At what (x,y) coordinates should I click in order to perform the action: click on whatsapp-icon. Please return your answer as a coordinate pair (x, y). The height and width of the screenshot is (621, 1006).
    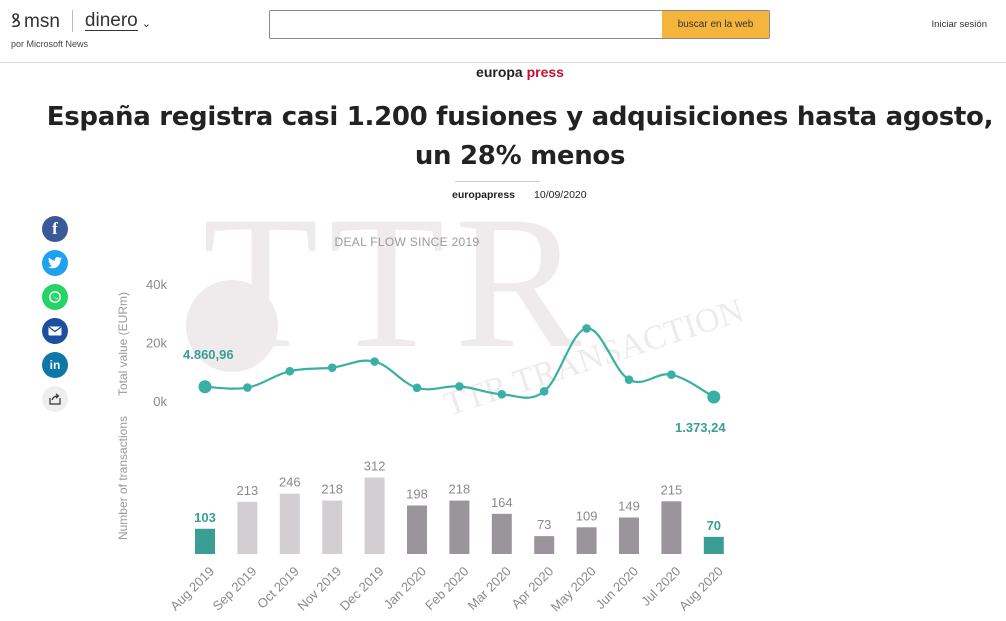
    Looking at the image, I should click on (55, 297).